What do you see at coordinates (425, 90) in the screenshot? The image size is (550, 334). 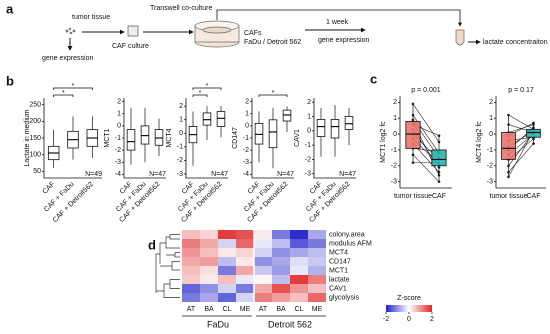 I see `p-label: p = 0.001` at bounding box center [425, 90].